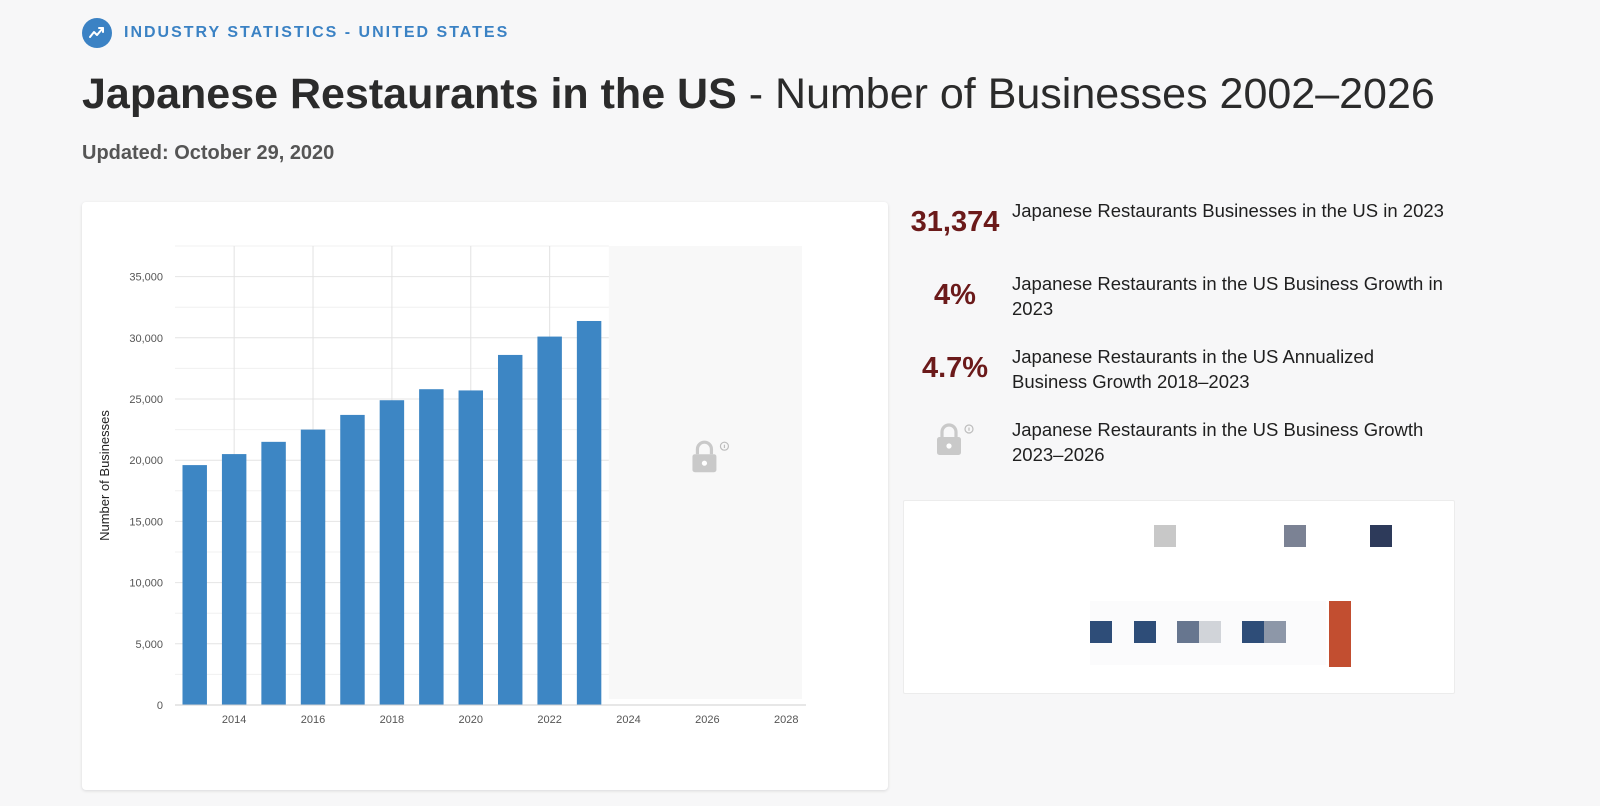 This screenshot has width=1600, height=806. What do you see at coordinates (549, 720) in the screenshot?
I see `x-tick-label: 2022` at bounding box center [549, 720].